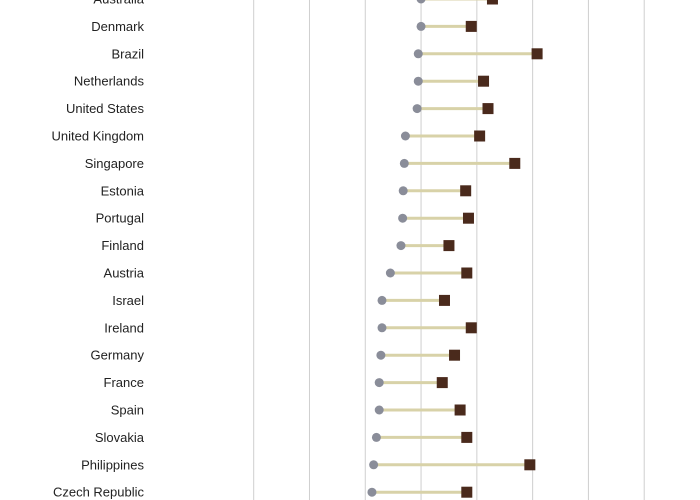 This screenshot has width=700, height=500. I want to click on end-marker-brazil, so click(537, 54).